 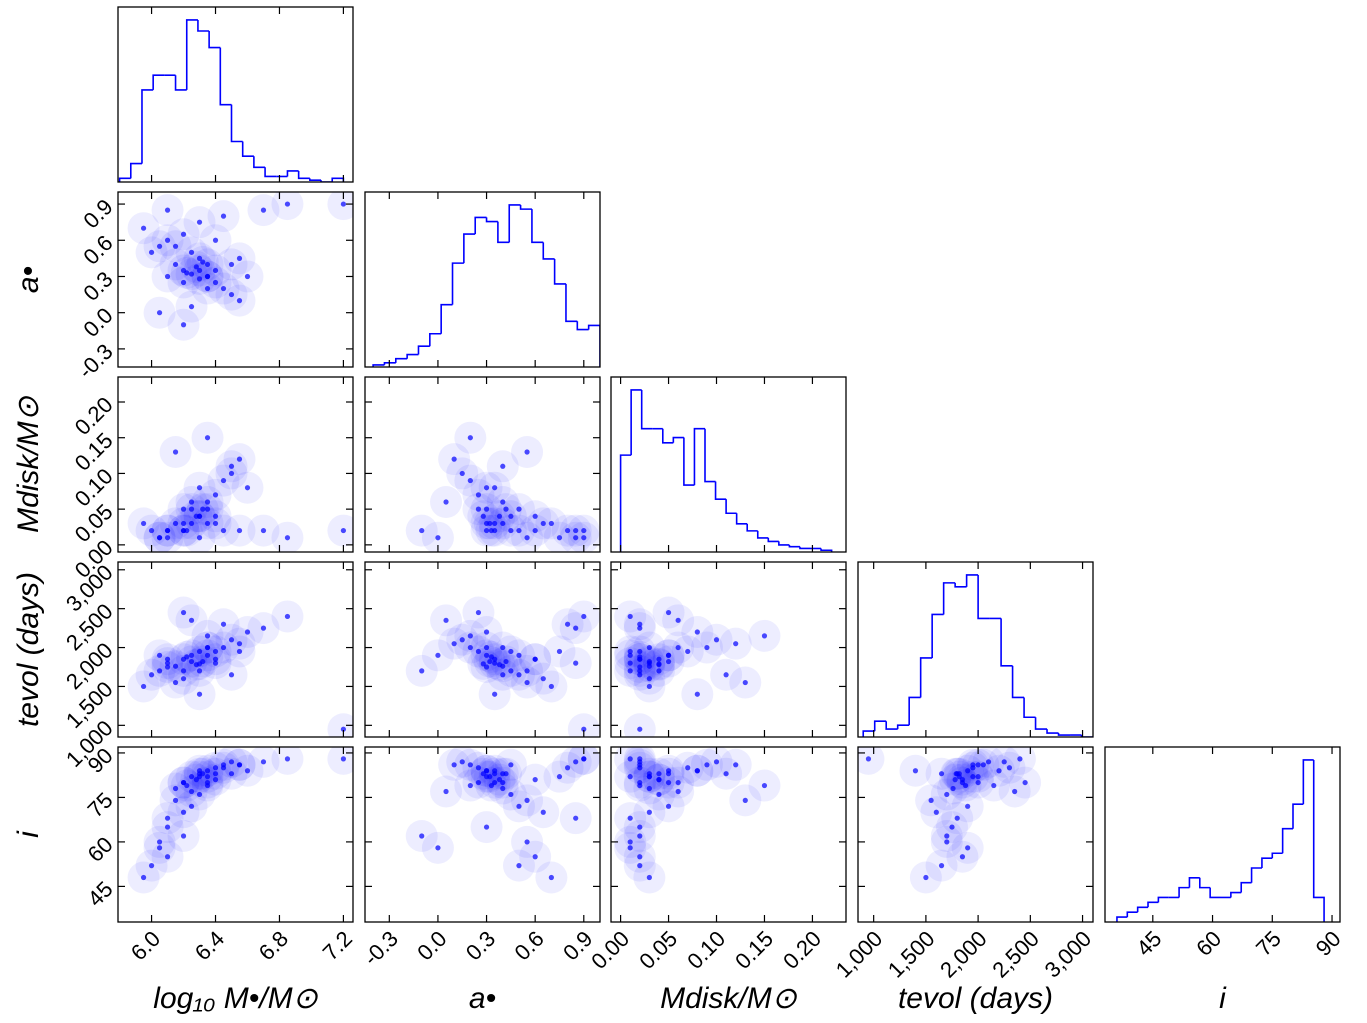 What do you see at coordinates (235, 998) in the screenshot?
I see `x-axis-label: log₁₀ M•/M⊙` at bounding box center [235, 998].